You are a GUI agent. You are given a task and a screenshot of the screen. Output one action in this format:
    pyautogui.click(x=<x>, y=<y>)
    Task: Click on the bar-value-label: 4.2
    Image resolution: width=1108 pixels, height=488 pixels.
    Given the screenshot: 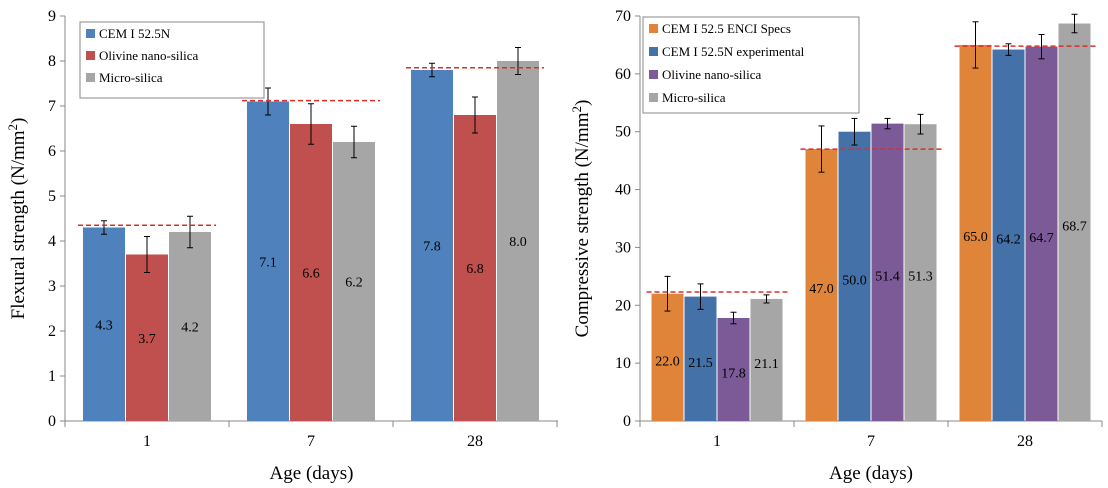 What is the action you would take?
    pyautogui.click(x=190, y=328)
    